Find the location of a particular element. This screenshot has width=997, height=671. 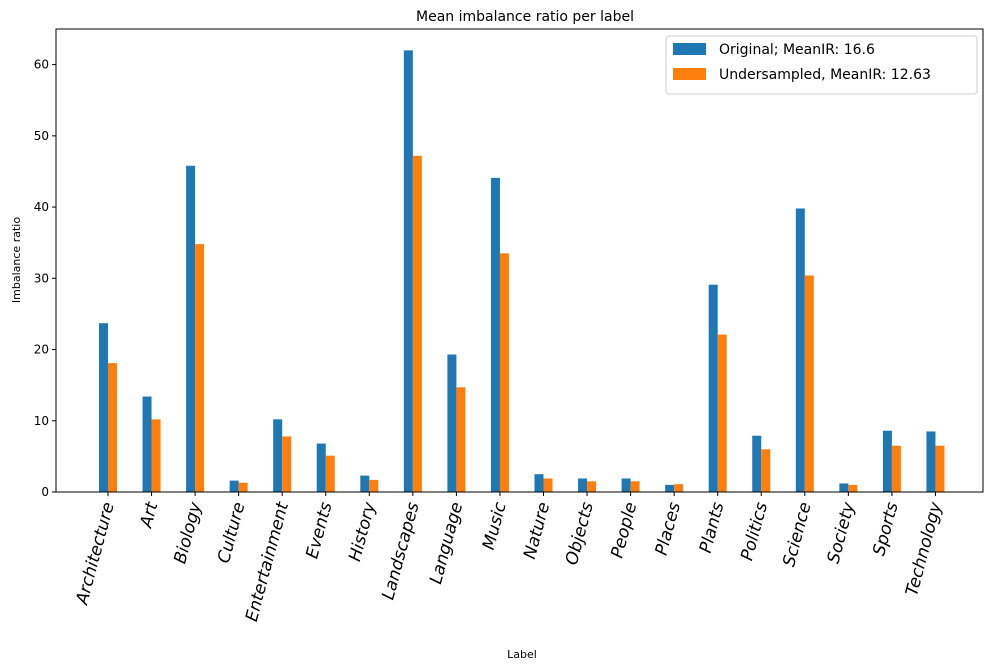

chart-title: Mean imbalance ratio per label is located at coordinates (525, 17).